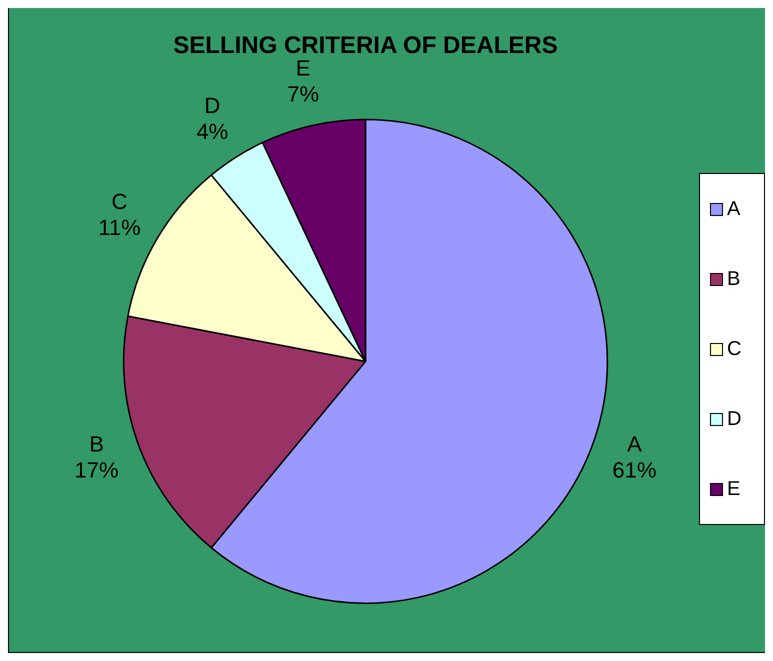 The width and height of the screenshot is (773, 661). I want to click on slice-label: B, so click(96, 443).